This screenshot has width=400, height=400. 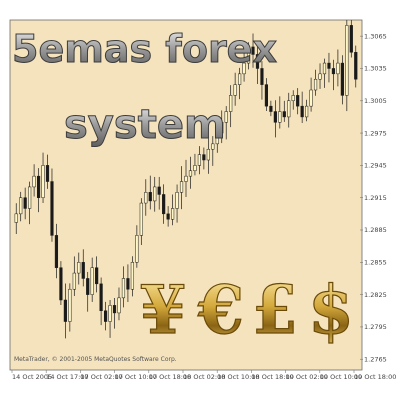 I want to click on x-tick-label: 18 Oct 18:00, so click(x=272, y=377).